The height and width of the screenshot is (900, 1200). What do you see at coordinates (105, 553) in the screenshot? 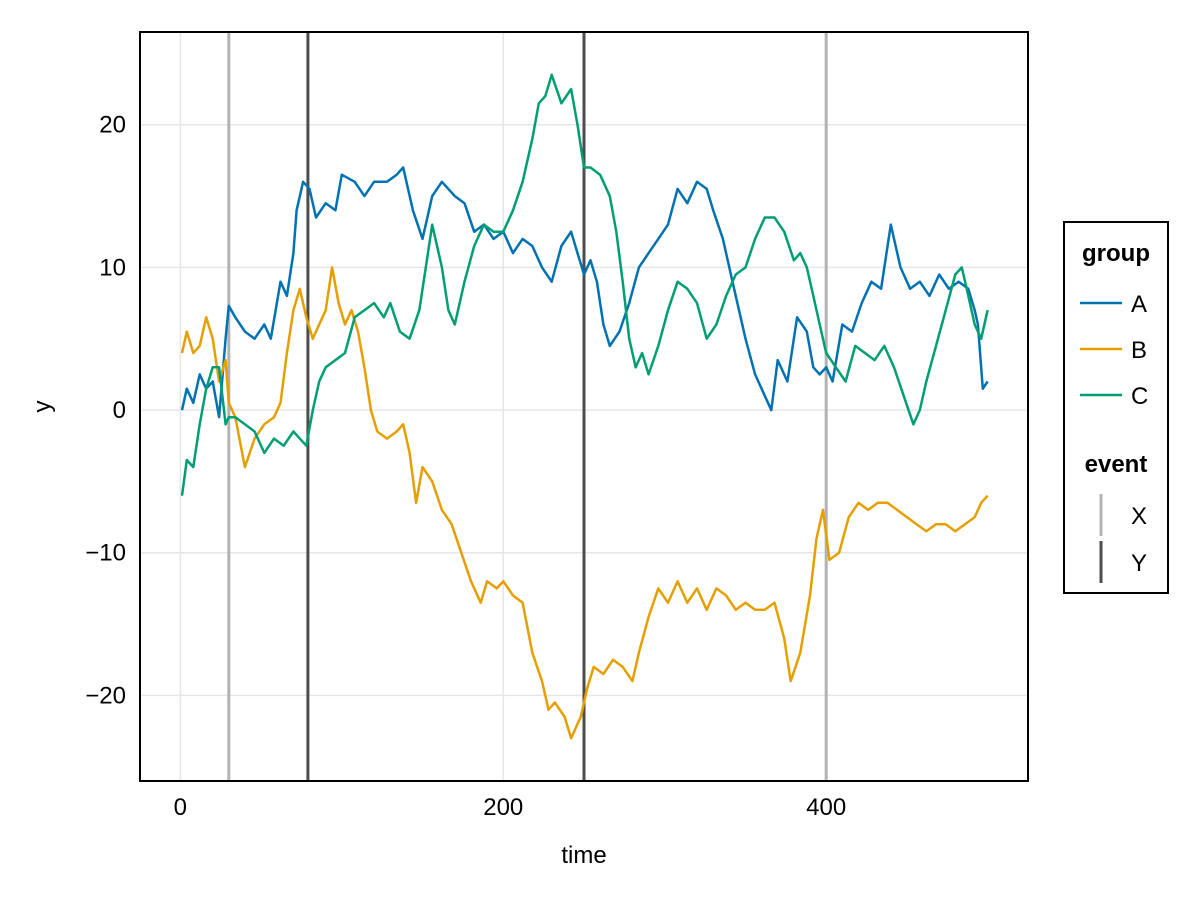
I see `y-tick-label: −10` at bounding box center [105, 553].